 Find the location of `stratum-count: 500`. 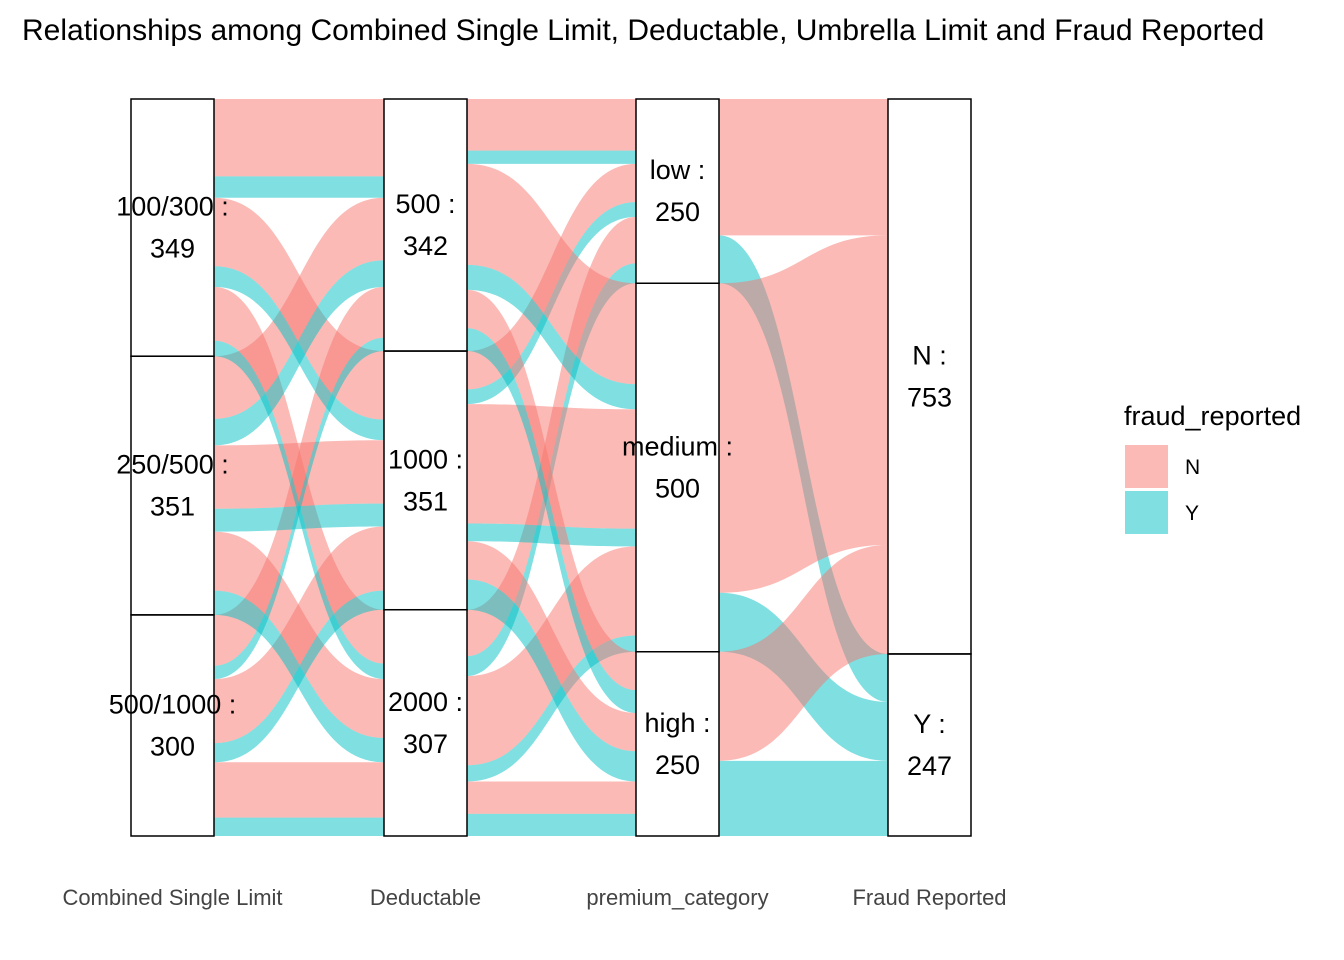

stratum-count: 500 is located at coordinates (677, 489).